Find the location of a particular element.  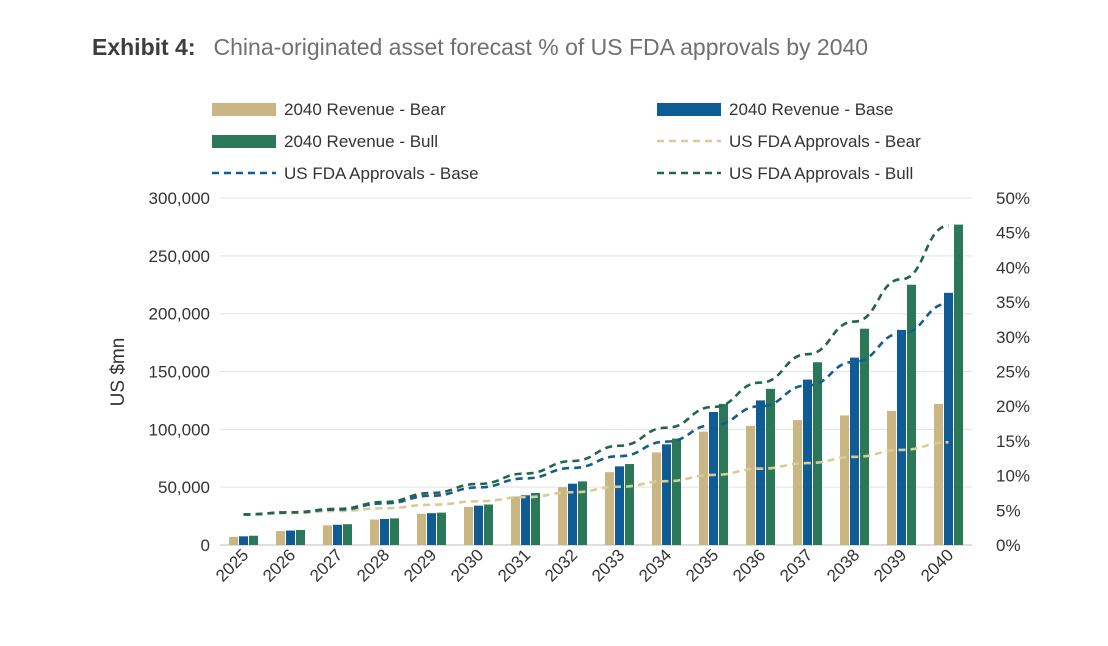

y-tick-label: 50,000 is located at coordinates (184, 487).